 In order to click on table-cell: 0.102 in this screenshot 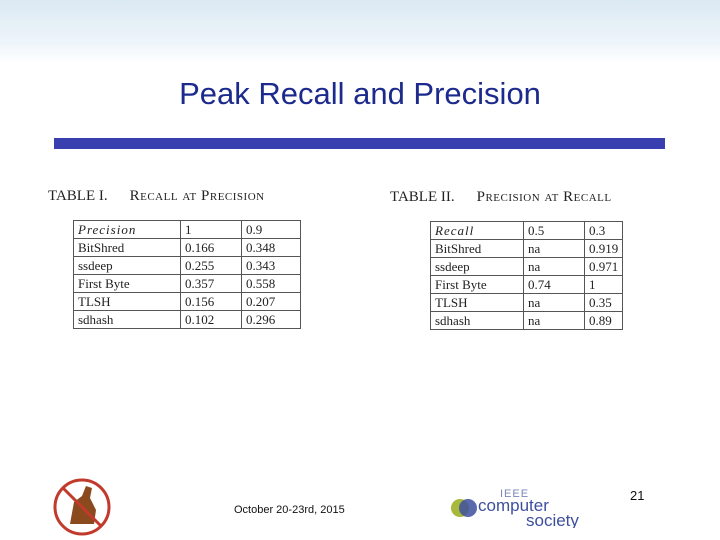, I will do `click(211, 319)`.